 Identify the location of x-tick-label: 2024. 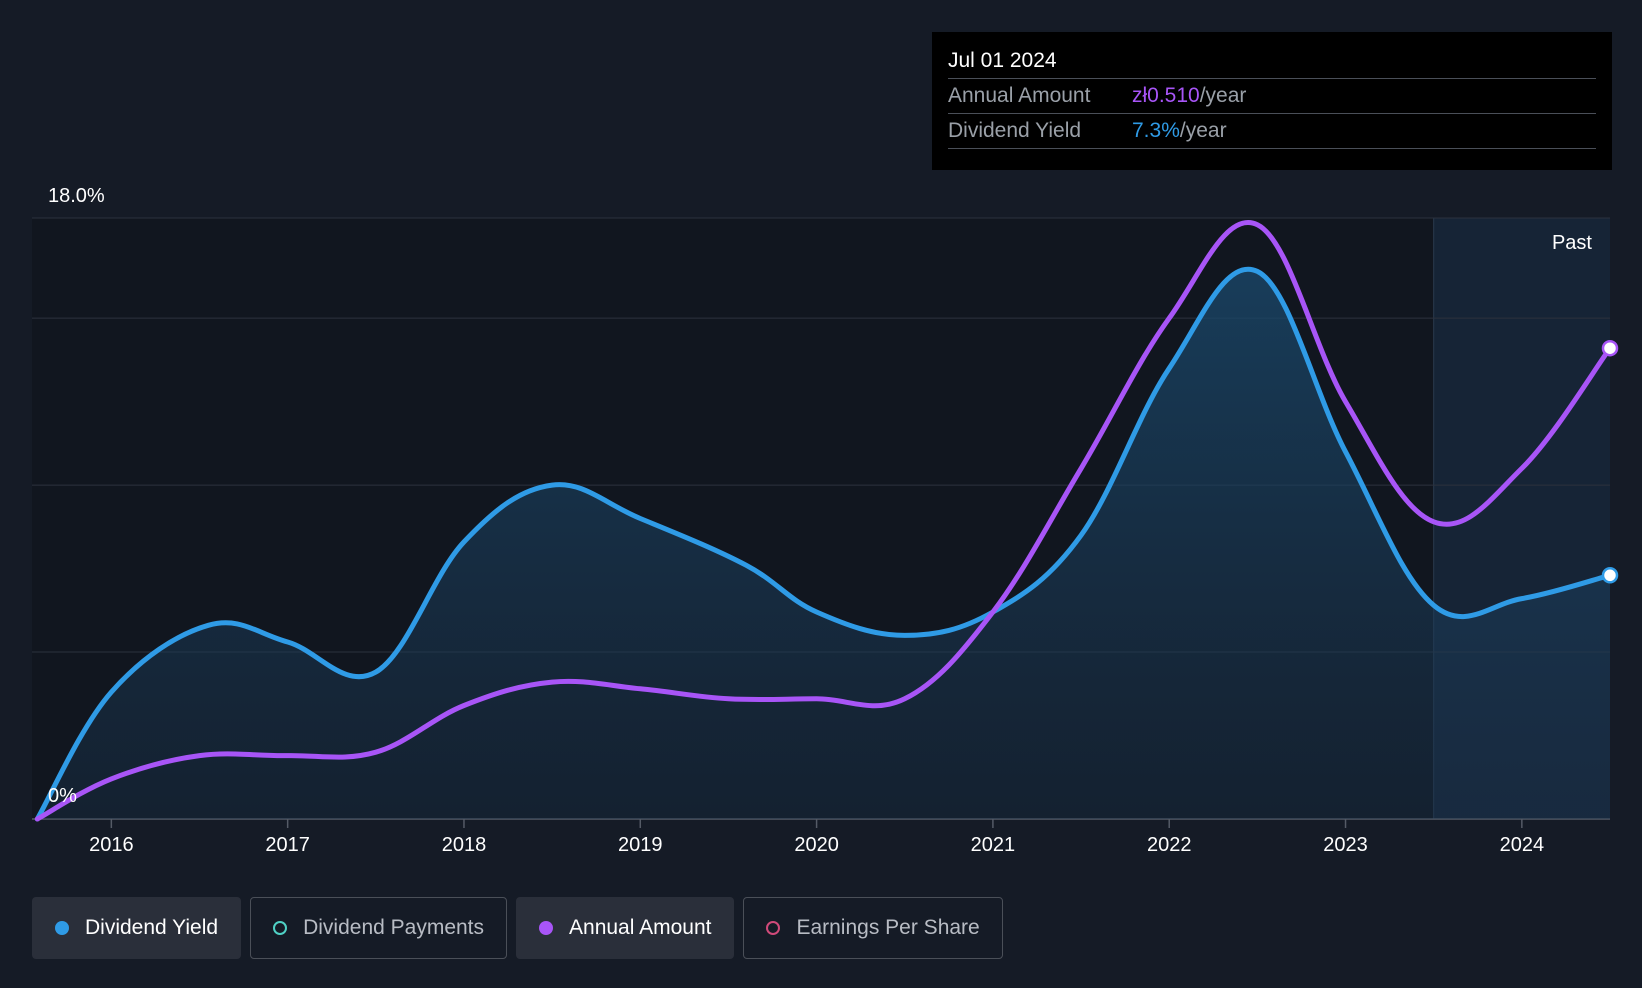
(1522, 845).